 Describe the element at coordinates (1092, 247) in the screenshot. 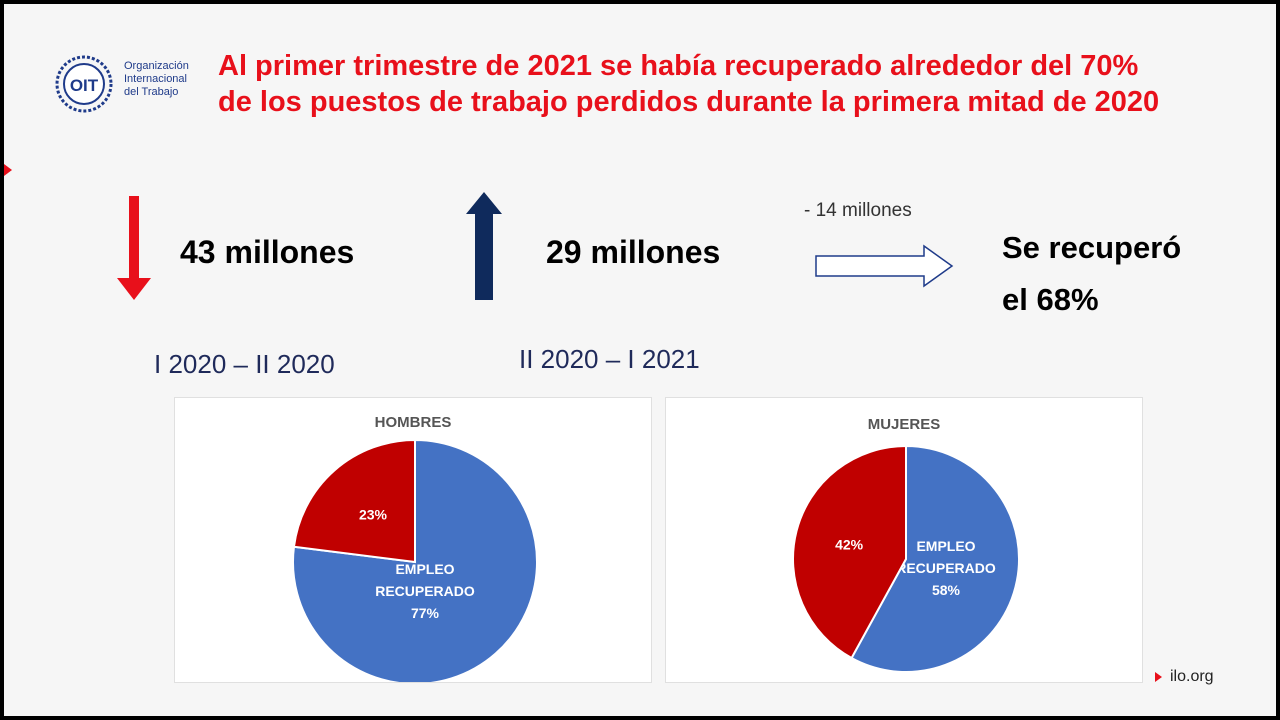

I see `recovered-line-1: Se recuperó` at that location.